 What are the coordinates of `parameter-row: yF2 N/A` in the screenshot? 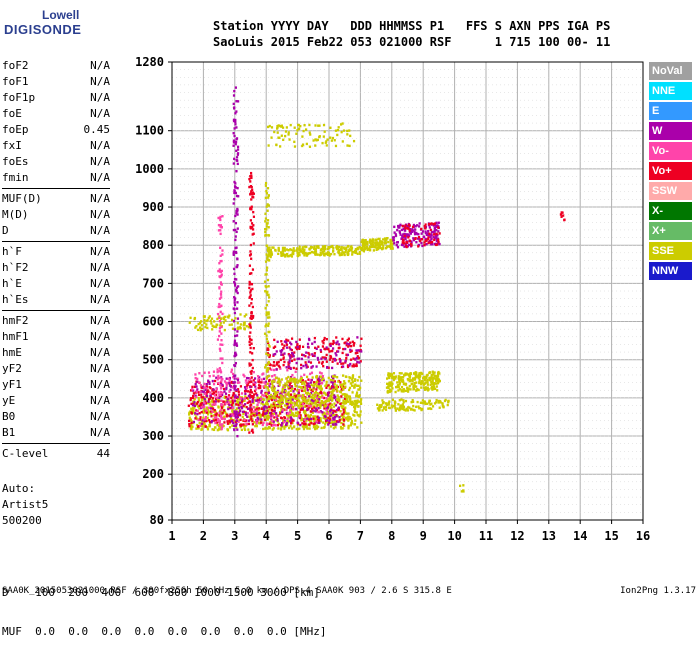 It's located at (56, 369).